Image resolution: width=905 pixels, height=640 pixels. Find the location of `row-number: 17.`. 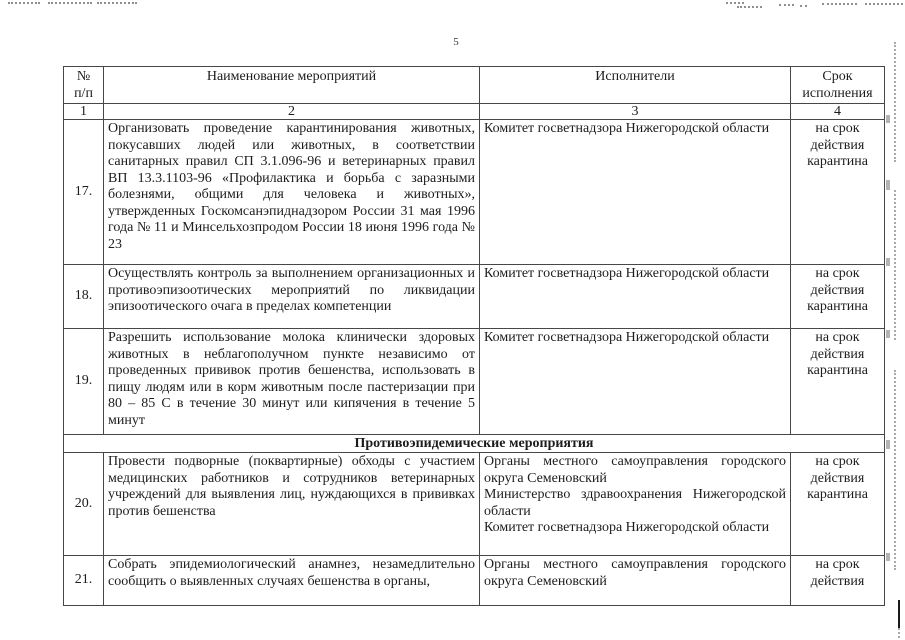

row-number: 17. is located at coordinates (83, 192).